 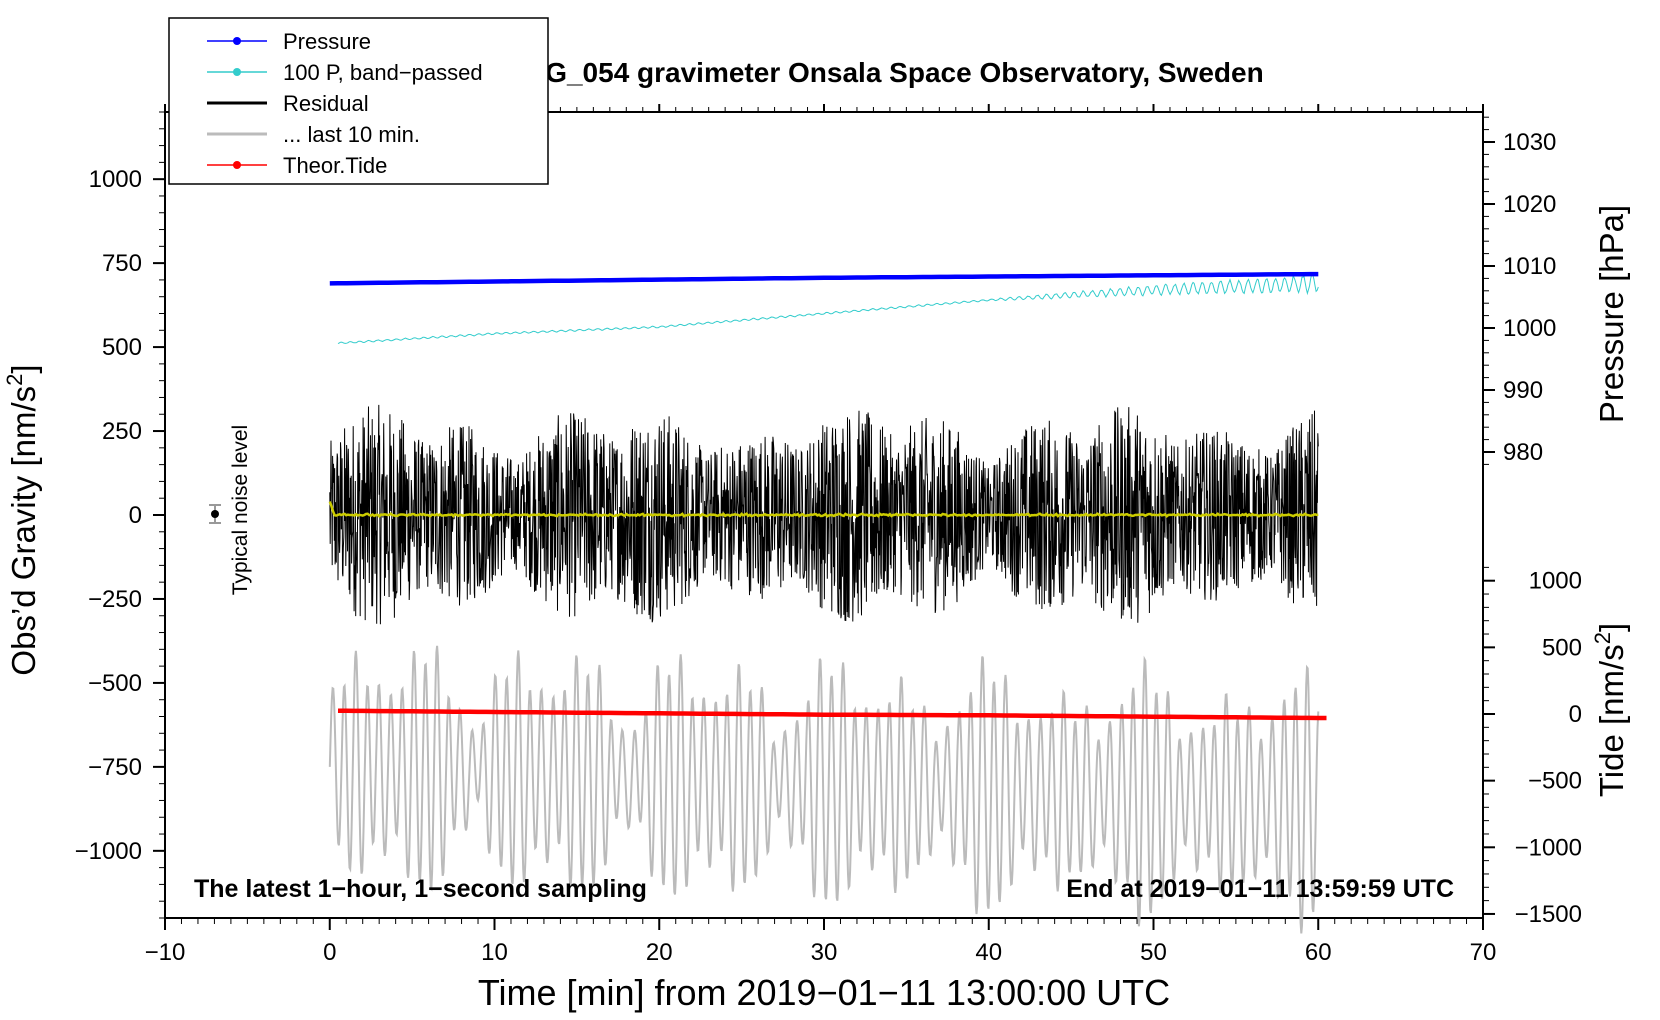 I want to click on series-theor-tide, so click(x=832, y=714).